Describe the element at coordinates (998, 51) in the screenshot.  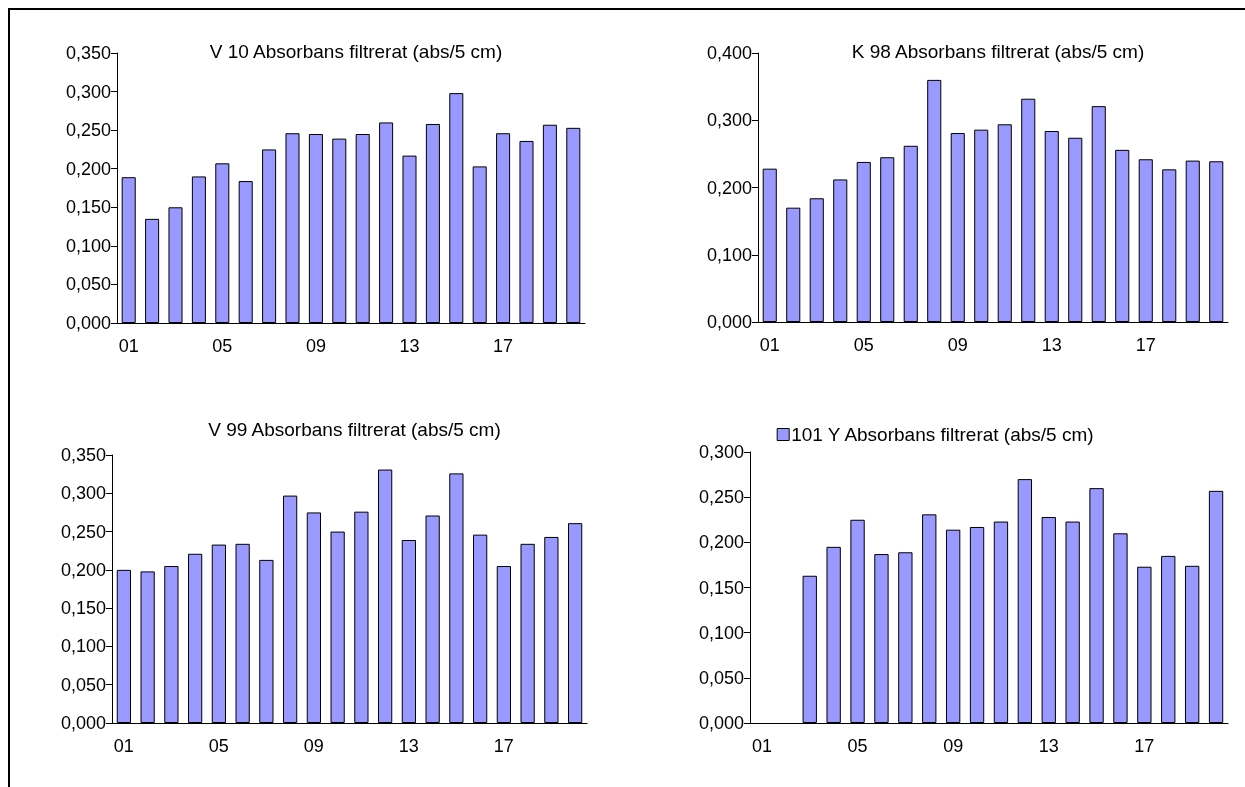
I see `chart-title: K 98 Absorbans filtrerat (abs/5 cm)` at that location.